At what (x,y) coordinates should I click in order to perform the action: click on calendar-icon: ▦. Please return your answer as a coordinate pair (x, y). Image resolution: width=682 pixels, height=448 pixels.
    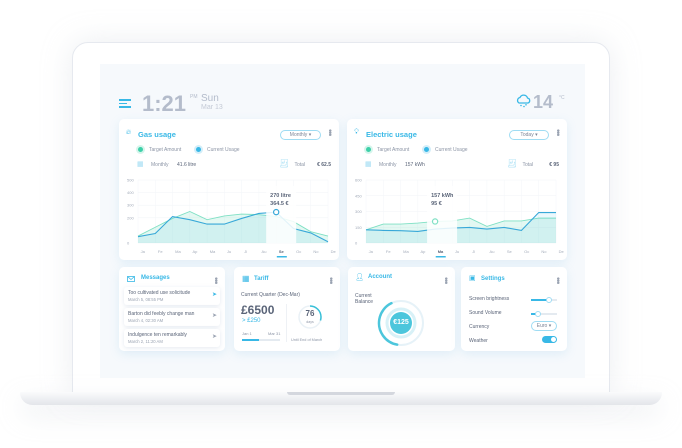
    Looking at the image, I should click on (140, 164).